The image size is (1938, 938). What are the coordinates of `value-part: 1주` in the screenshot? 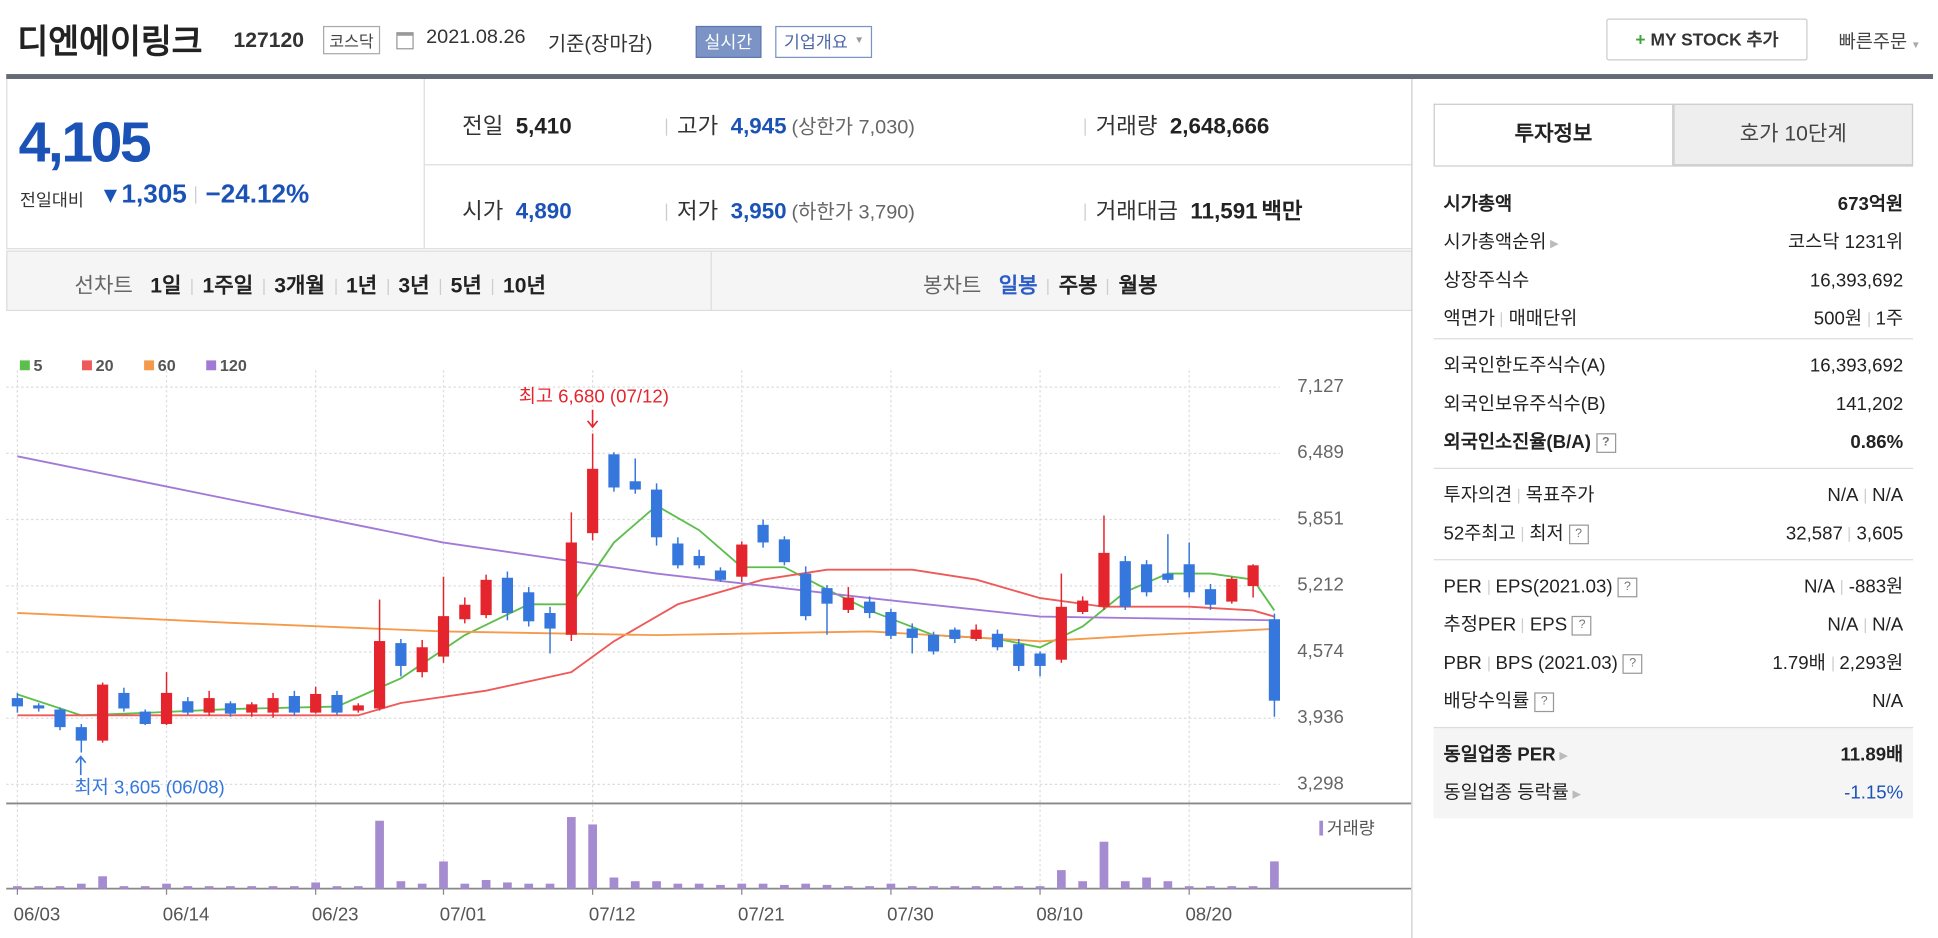 It's located at (1889, 319).